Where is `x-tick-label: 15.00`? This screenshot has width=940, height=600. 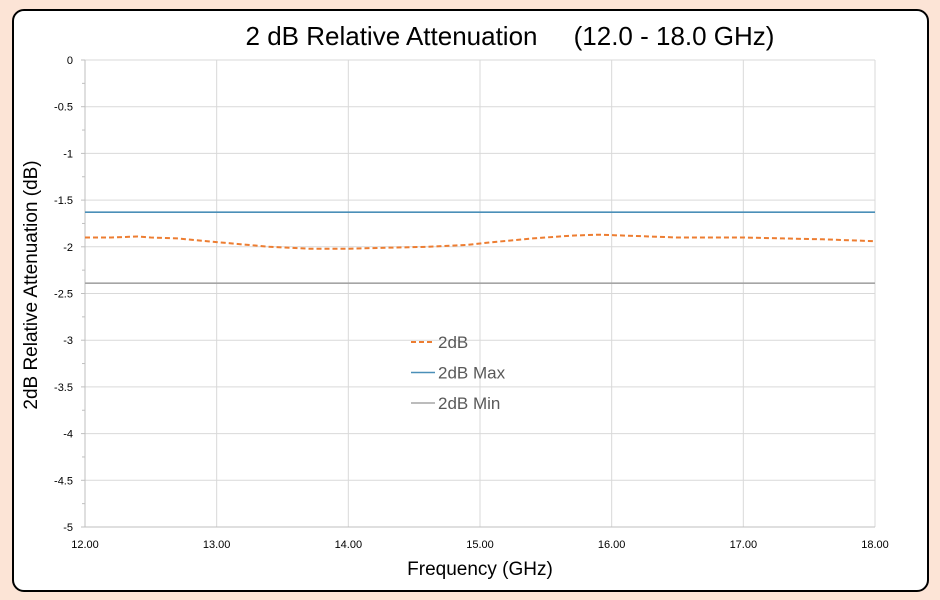 x-tick-label: 15.00 is located at coordinates (480, 545).